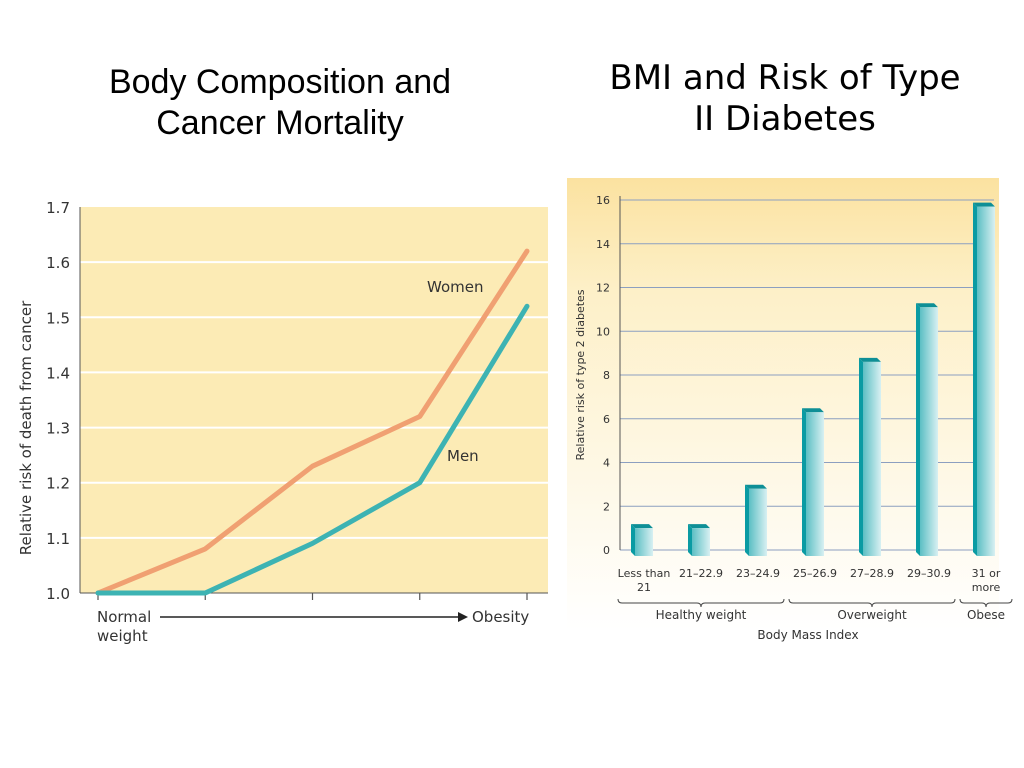  Describe the element at coordinates (463, 456) in the screenshot. I see `series-label-men: Men` at that location.